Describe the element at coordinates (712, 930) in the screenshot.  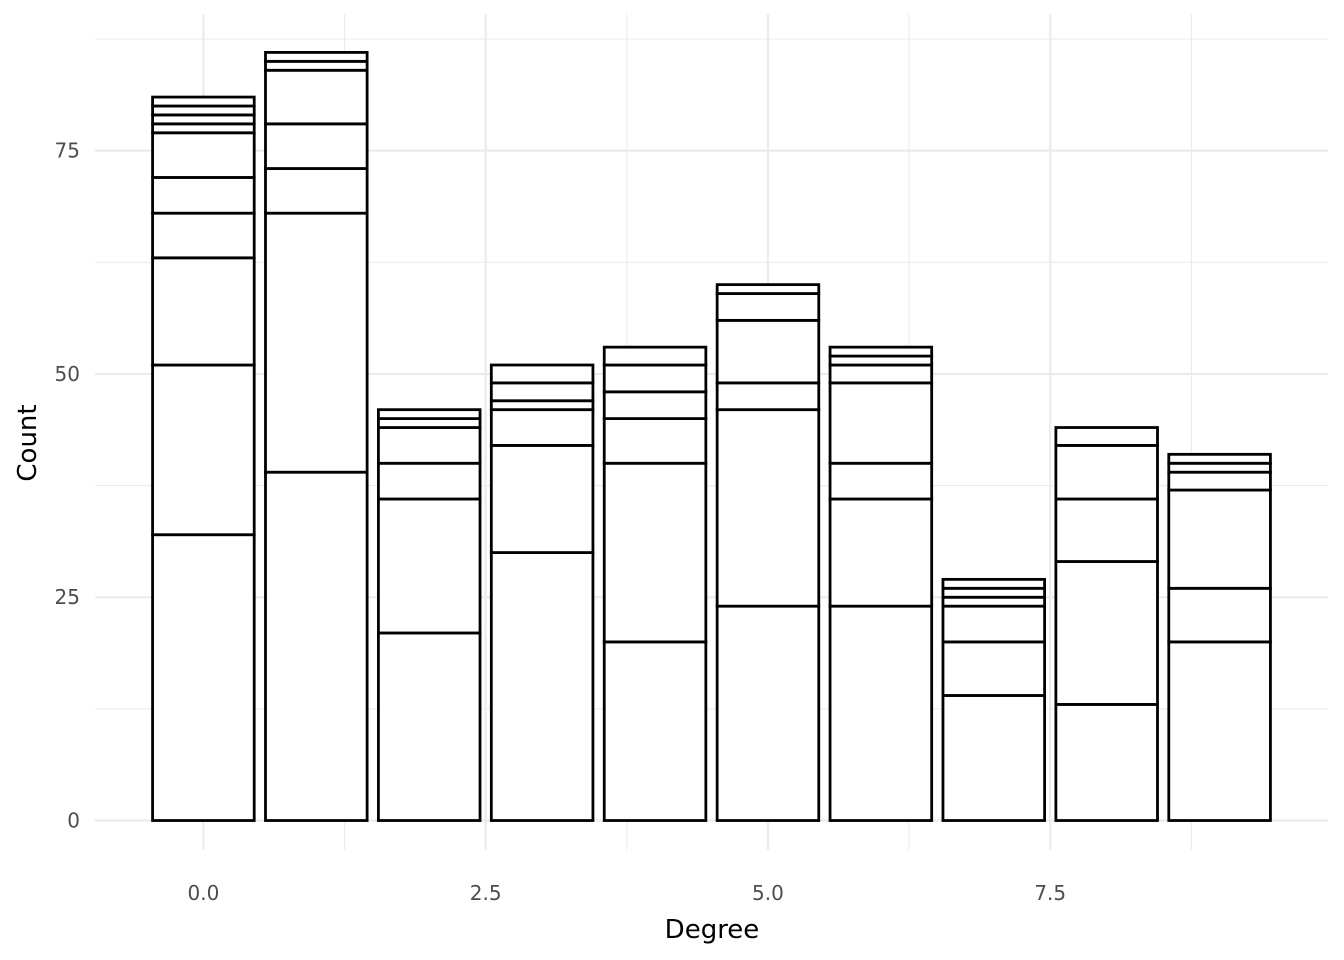
I see `x-axis-title: Degree` at that location.